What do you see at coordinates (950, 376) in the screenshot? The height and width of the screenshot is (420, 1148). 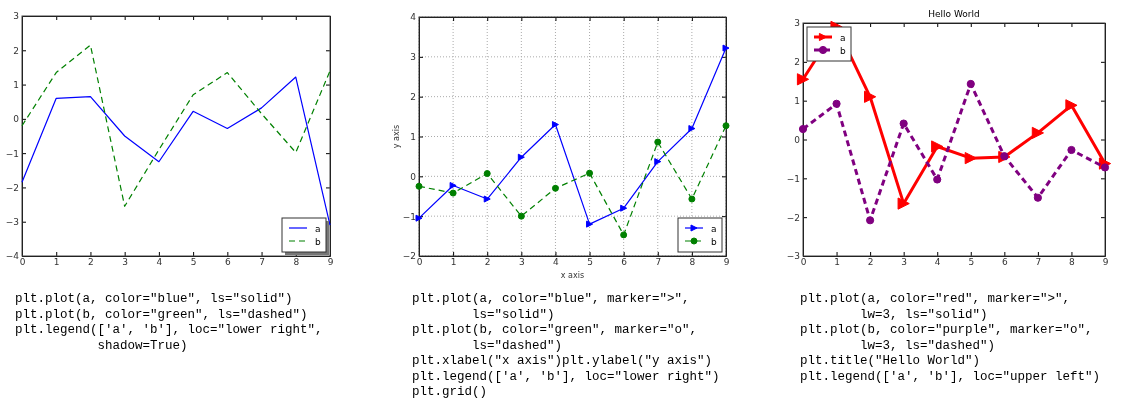 I see `text: plt.legend(['a', 'b'], loc="upper left")` at bounding box center [950, 376].